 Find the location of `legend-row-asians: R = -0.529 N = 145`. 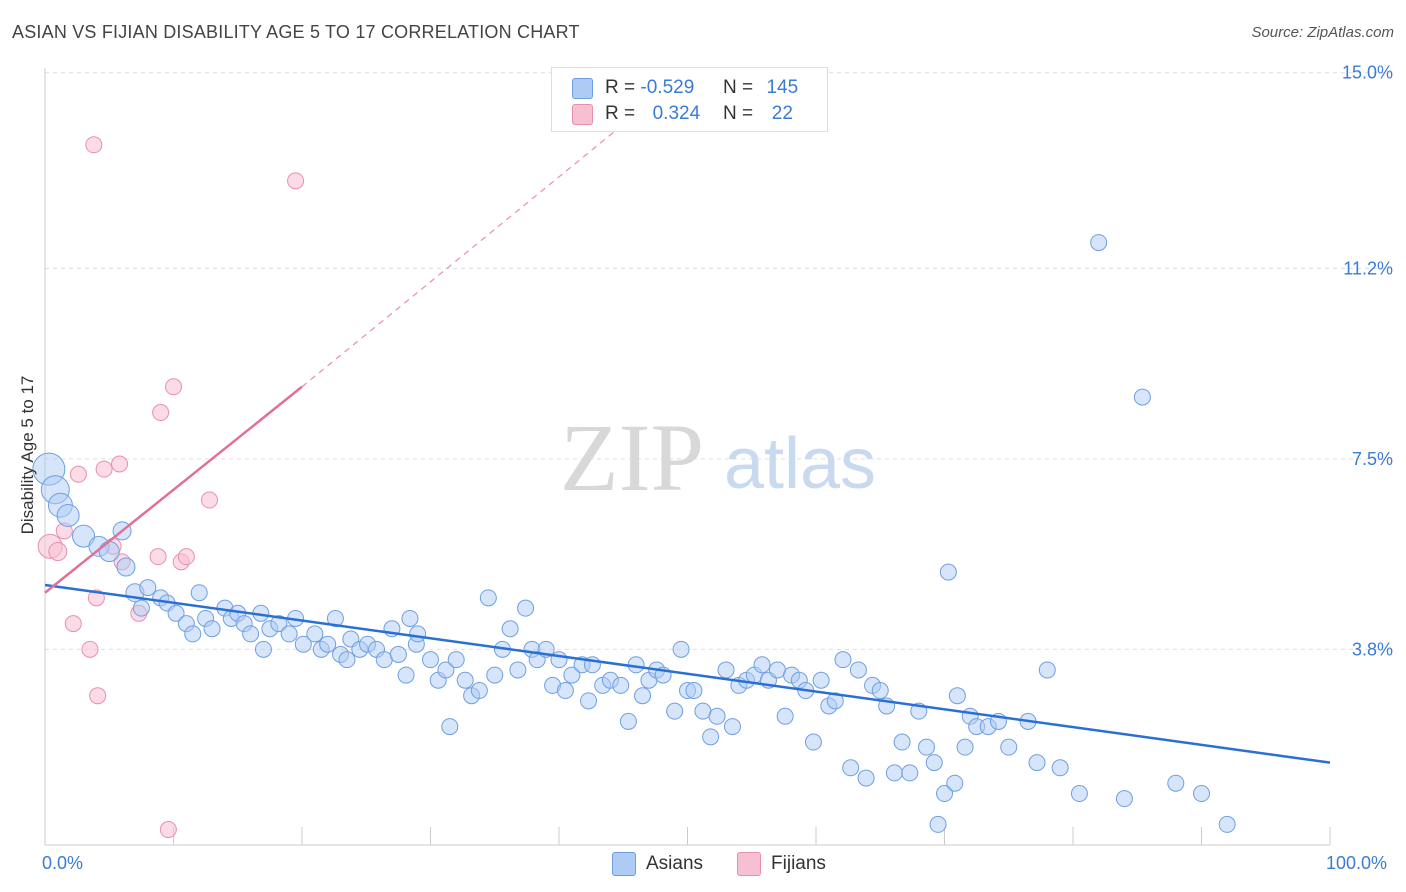

legend-row-asians: R = -0.529 N = 145 is located at coordinates (689, 88).